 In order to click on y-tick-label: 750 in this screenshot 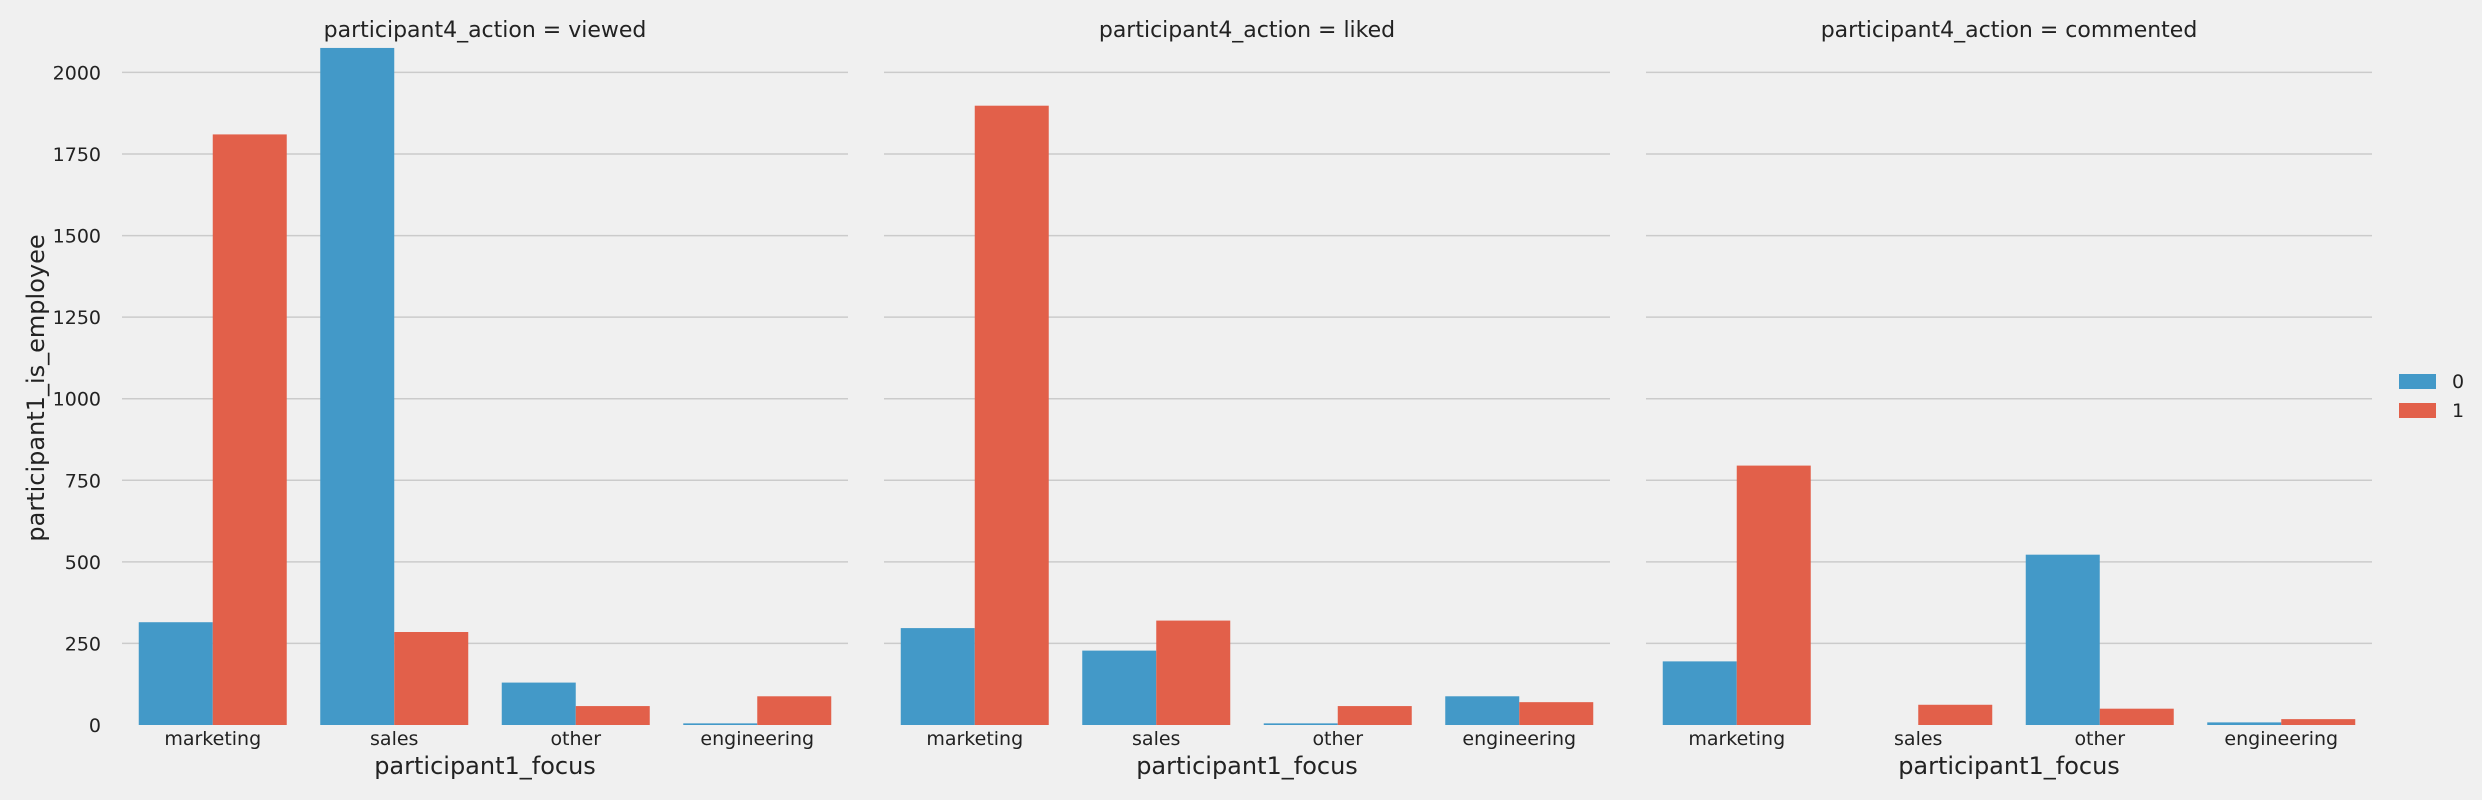, I will do `click(83, 481)`.